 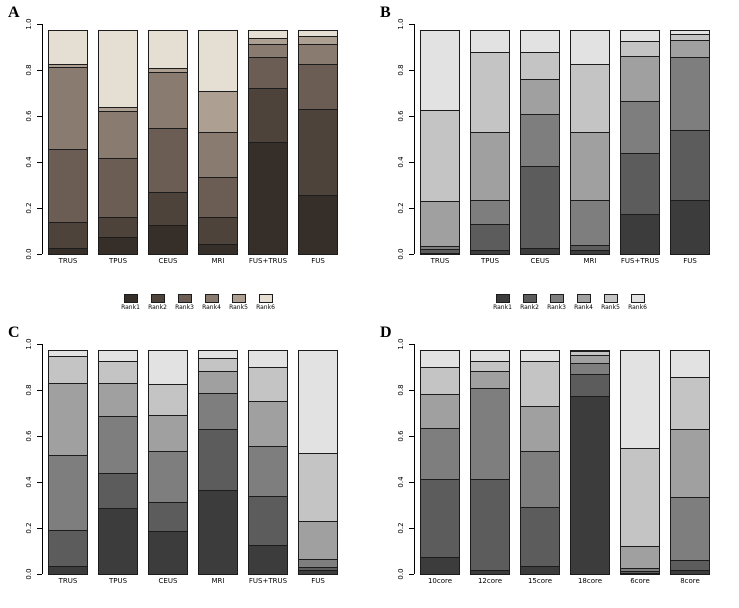 I want to click on bars, so click(x=565, y=462).